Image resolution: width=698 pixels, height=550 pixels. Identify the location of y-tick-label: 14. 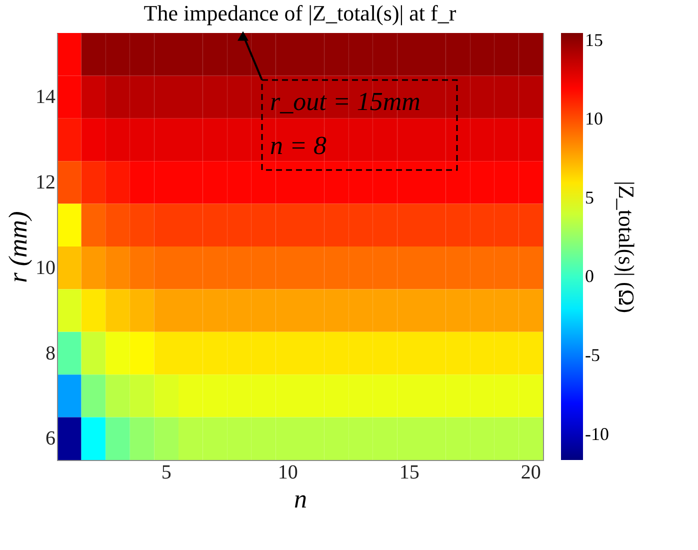
(46, 97).